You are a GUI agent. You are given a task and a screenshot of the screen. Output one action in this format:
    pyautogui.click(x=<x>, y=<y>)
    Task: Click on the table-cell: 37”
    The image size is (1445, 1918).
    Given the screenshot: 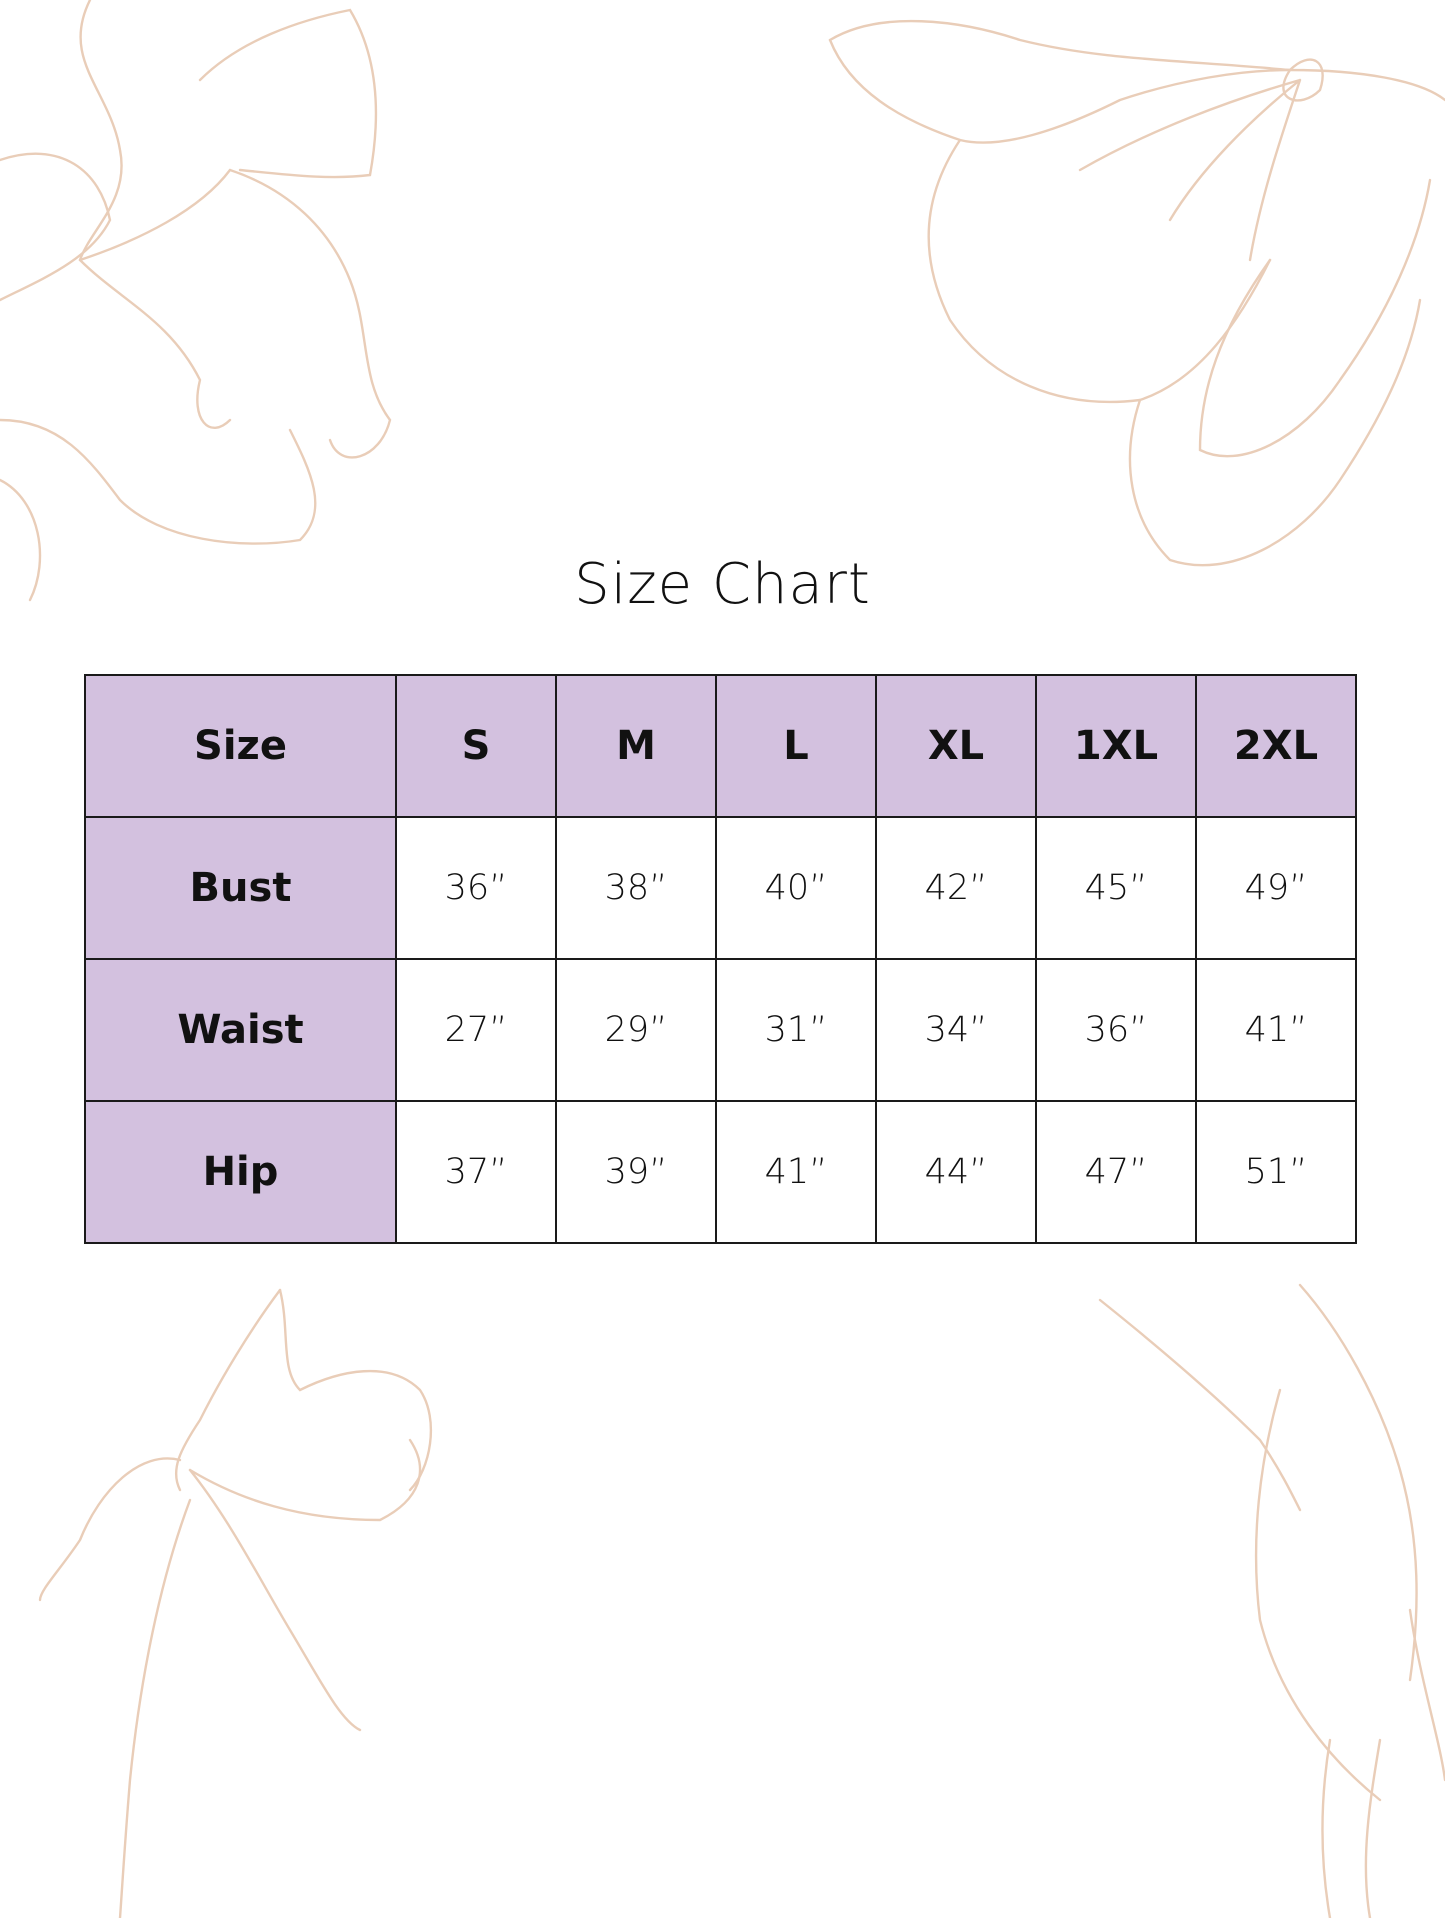 What is the action you would take?
    pyautogui.click(x=476, y=1172)
    